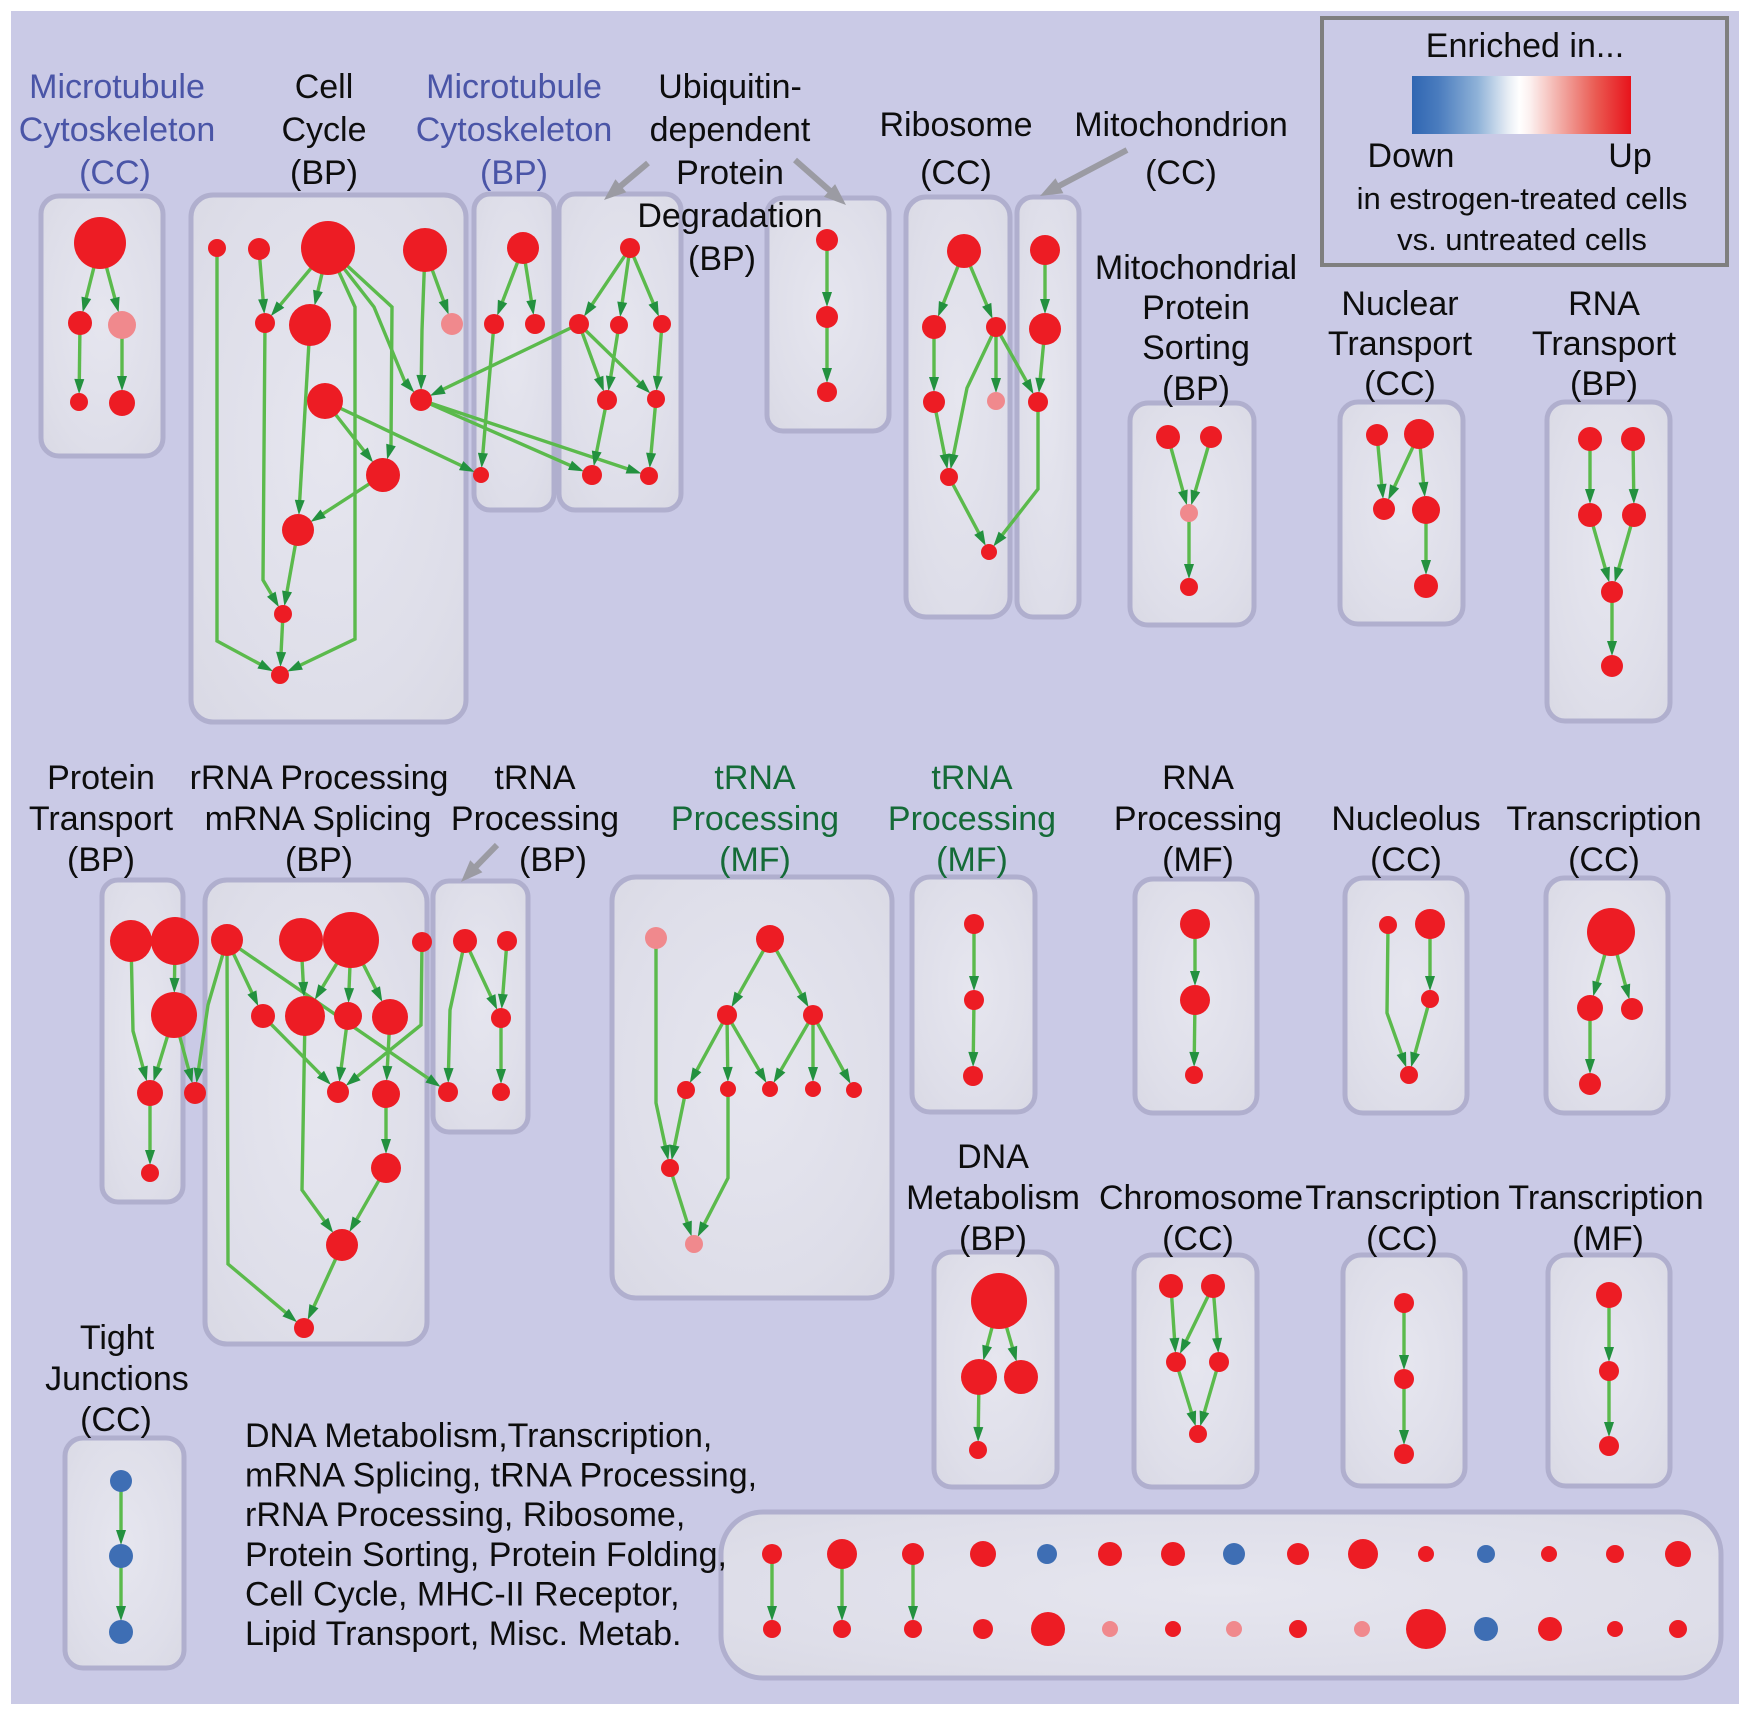 This screenshot has height=1715, width=1750. What do you see at coordinates (1405, 819) in the screenshot?
I see `svg-text: Nucleolus` at bounding box center [1405, 819].